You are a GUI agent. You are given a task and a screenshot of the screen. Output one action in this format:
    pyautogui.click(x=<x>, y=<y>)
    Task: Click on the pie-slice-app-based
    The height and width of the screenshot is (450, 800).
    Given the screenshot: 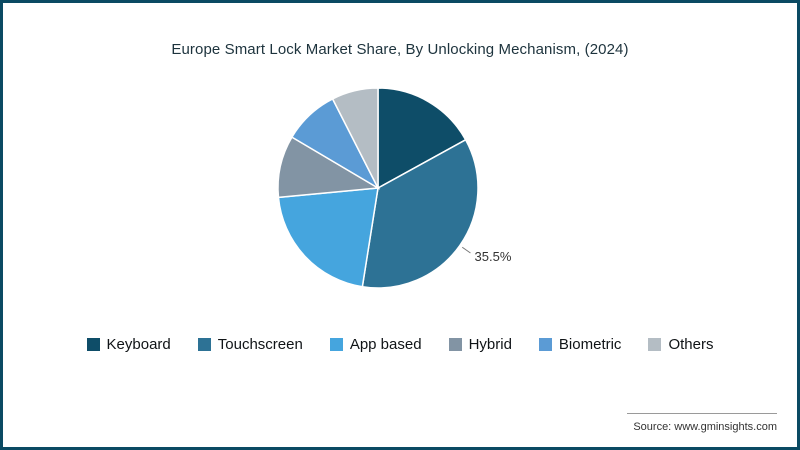 What is the action you would take?
    pyautogui.click(x=328, y=237)
    